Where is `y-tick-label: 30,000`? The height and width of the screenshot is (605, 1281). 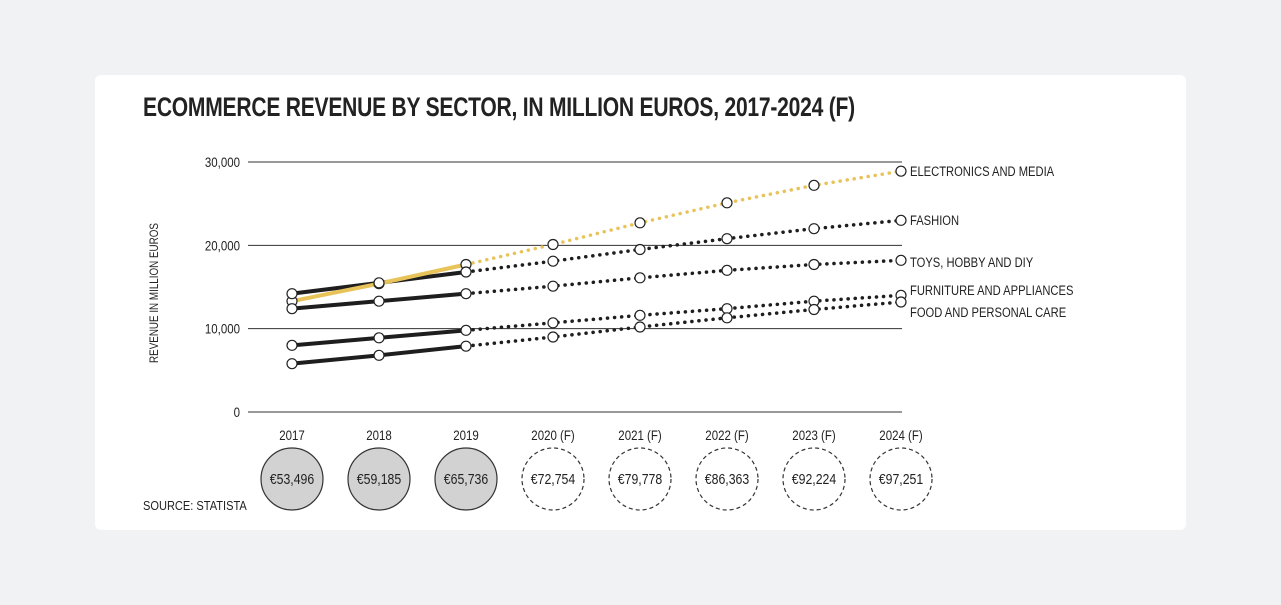 y-tick-label: 30,000 is located at coordinates (222, 162).